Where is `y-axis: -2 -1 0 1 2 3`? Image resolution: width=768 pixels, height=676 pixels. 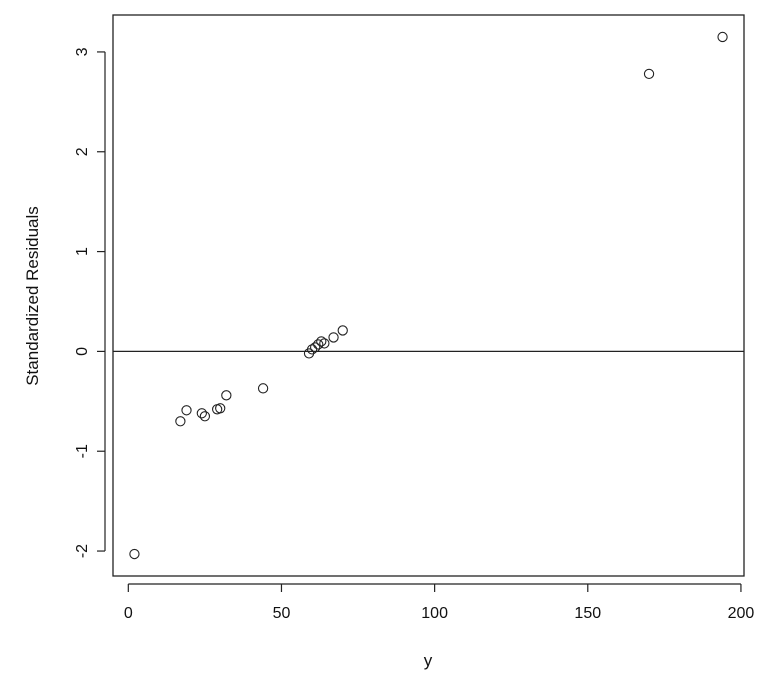
y-axis: -2 -1 0 1 2 3 is located at coordinates (90, 302).